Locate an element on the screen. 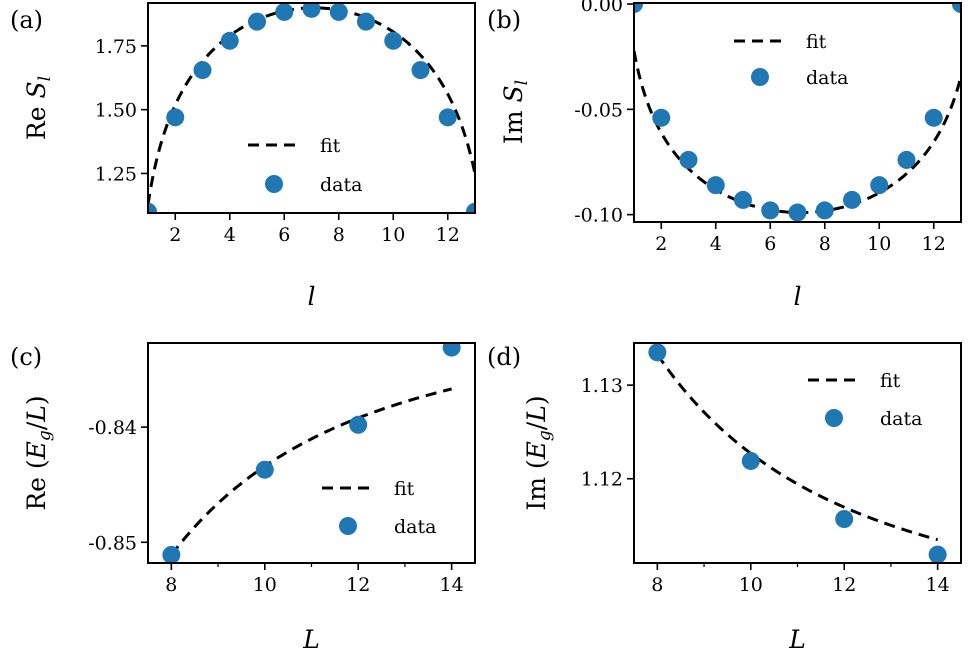  y-tick-label: 0.00 is located at coordinates (602, 8).